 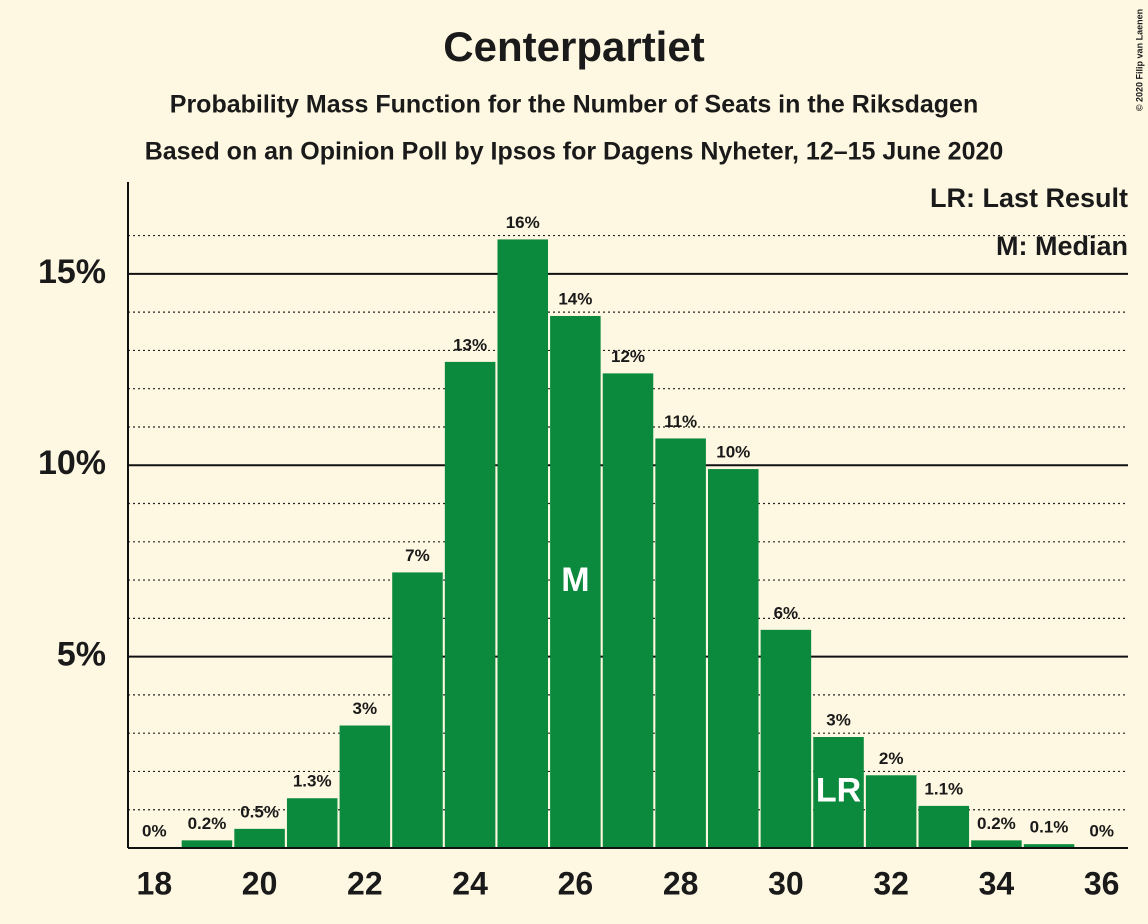 I want to click on x-tick-label: 32, so click(x=891, y=883).